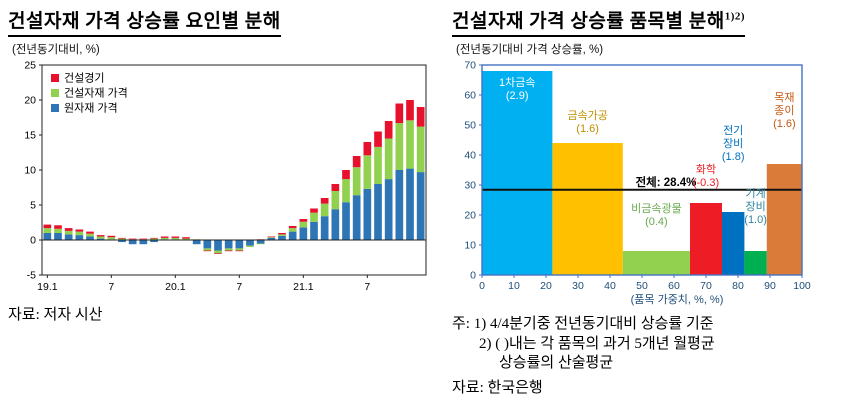 The height and width of the screenshot is (413, 868). I want to click on legend-label: 원자재 가격, so click(91, 108).